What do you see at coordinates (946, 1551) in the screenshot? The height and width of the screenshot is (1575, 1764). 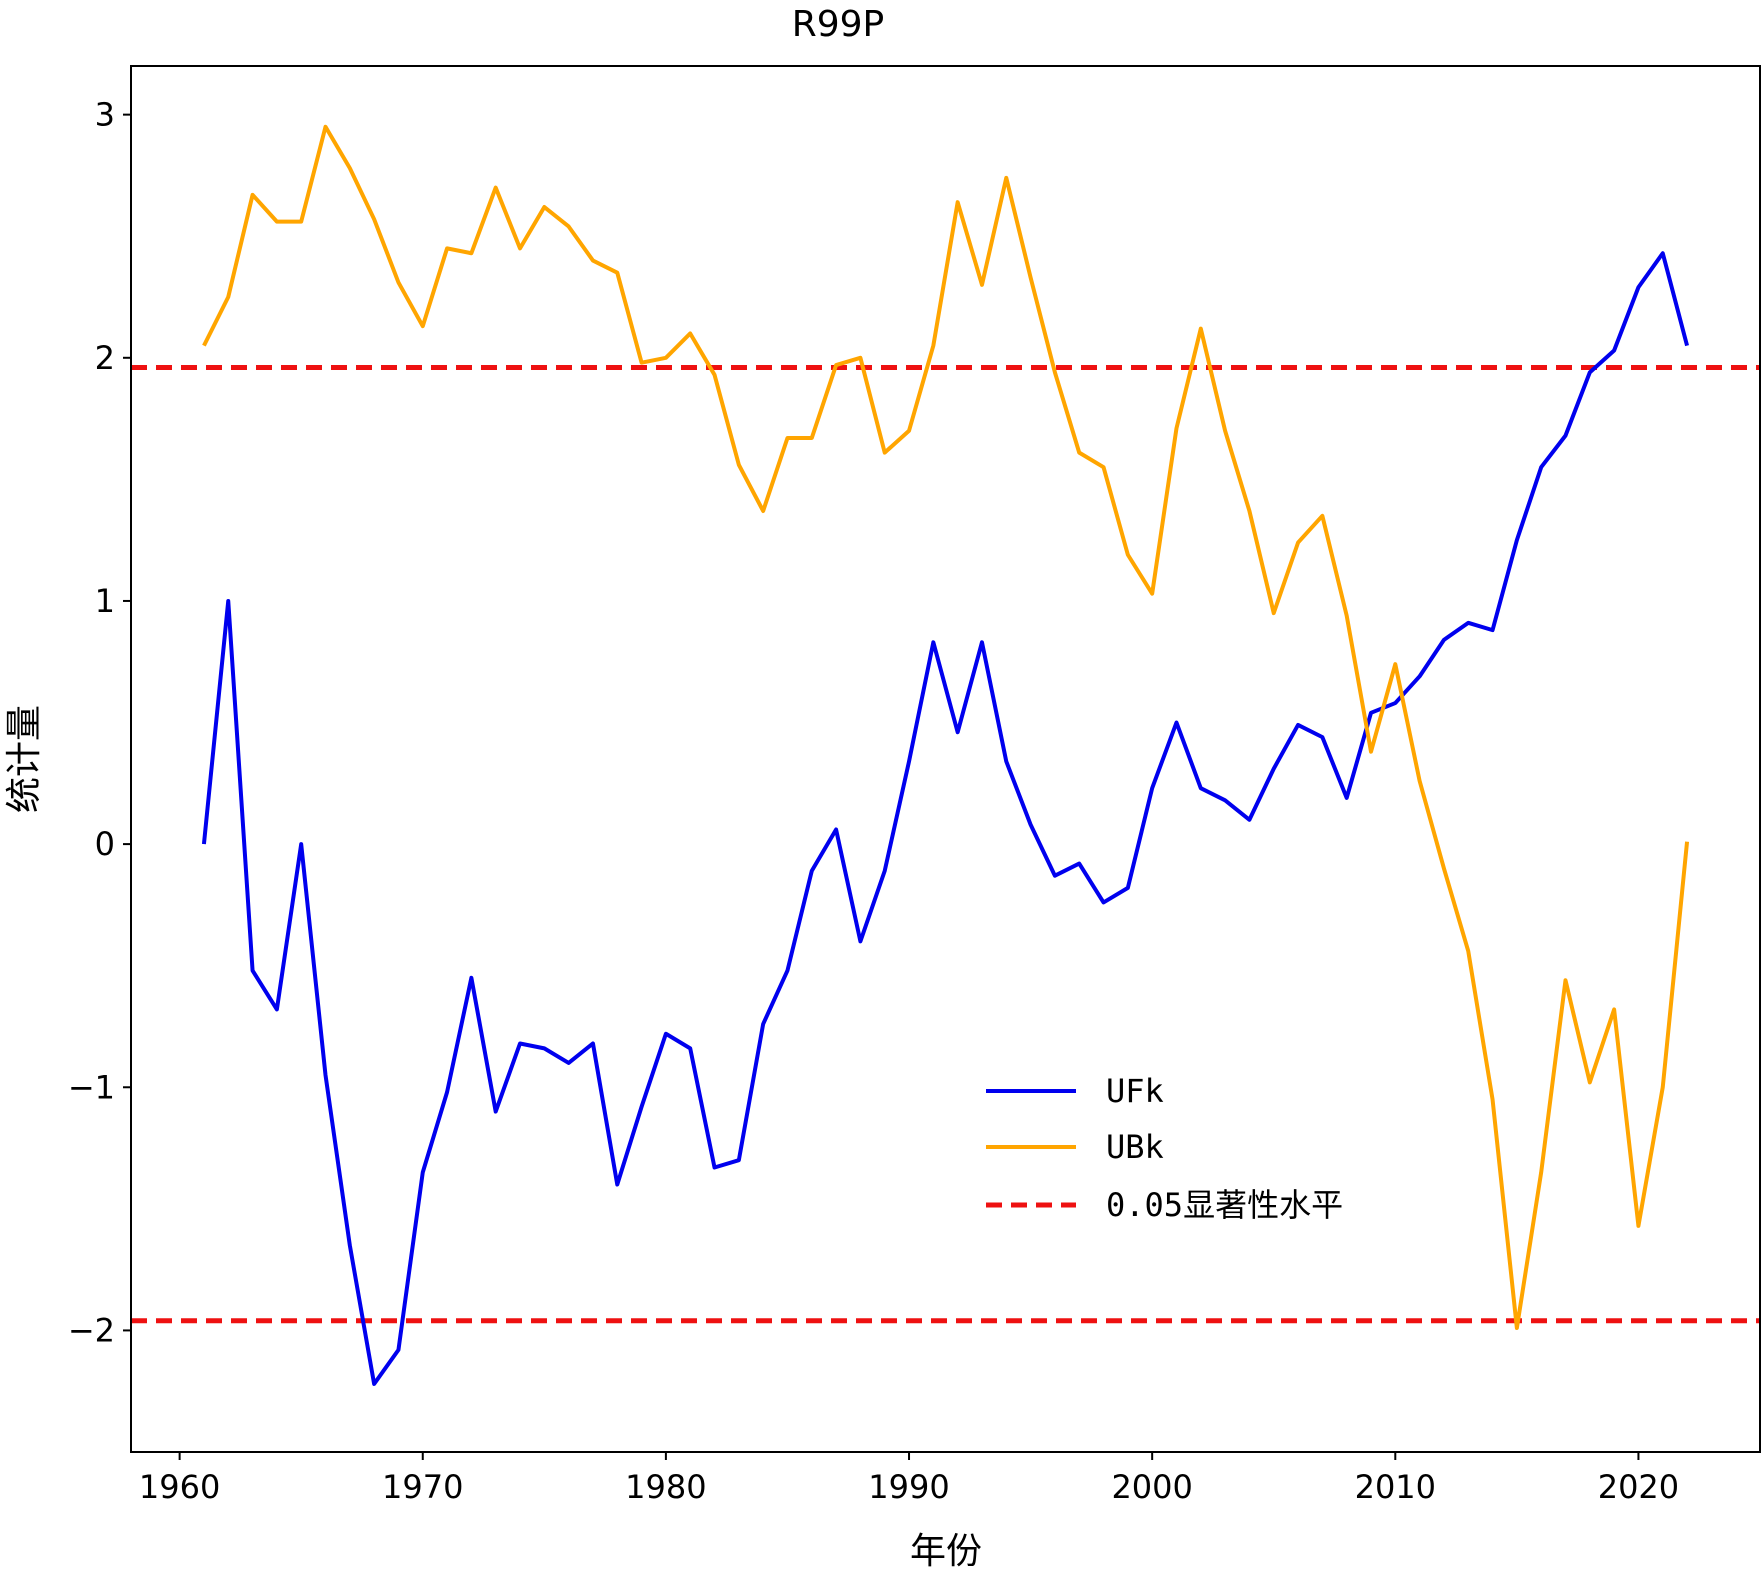 I see `x-axis-label: 年份` at bounding box center [946, 1551].